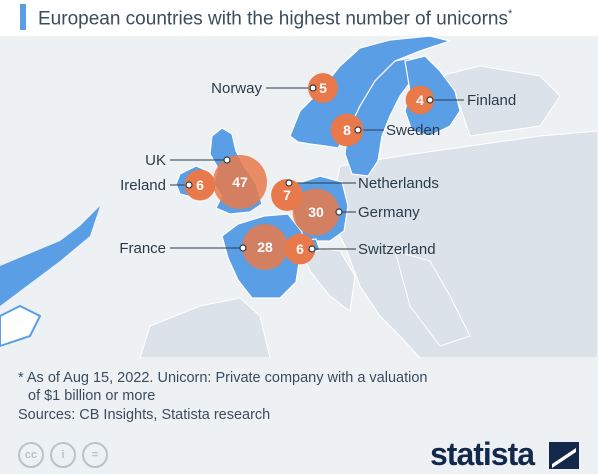 Image resolution: width=598 pixels, height=474 pixels. What do you see at coordinates (143, 185) in the screenshot?
I see `country-label-ireland: Ireland` at bounding box center [143, 185].